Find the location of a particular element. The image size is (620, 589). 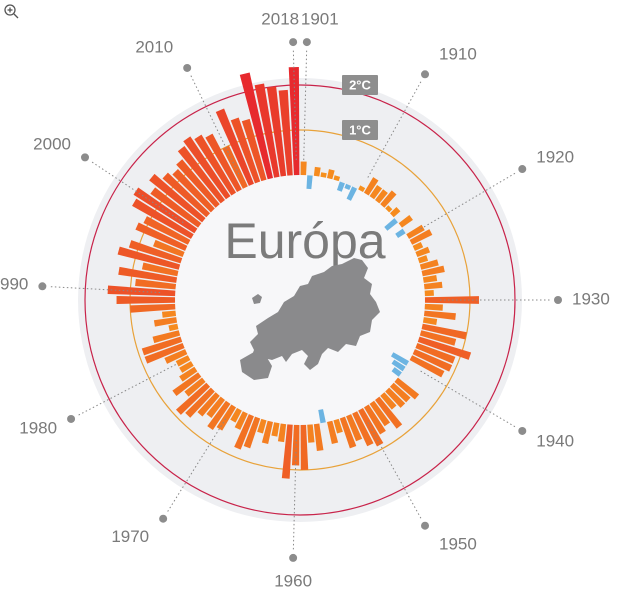

x-tick-label: 1990 is located at coordinates (14, 284).